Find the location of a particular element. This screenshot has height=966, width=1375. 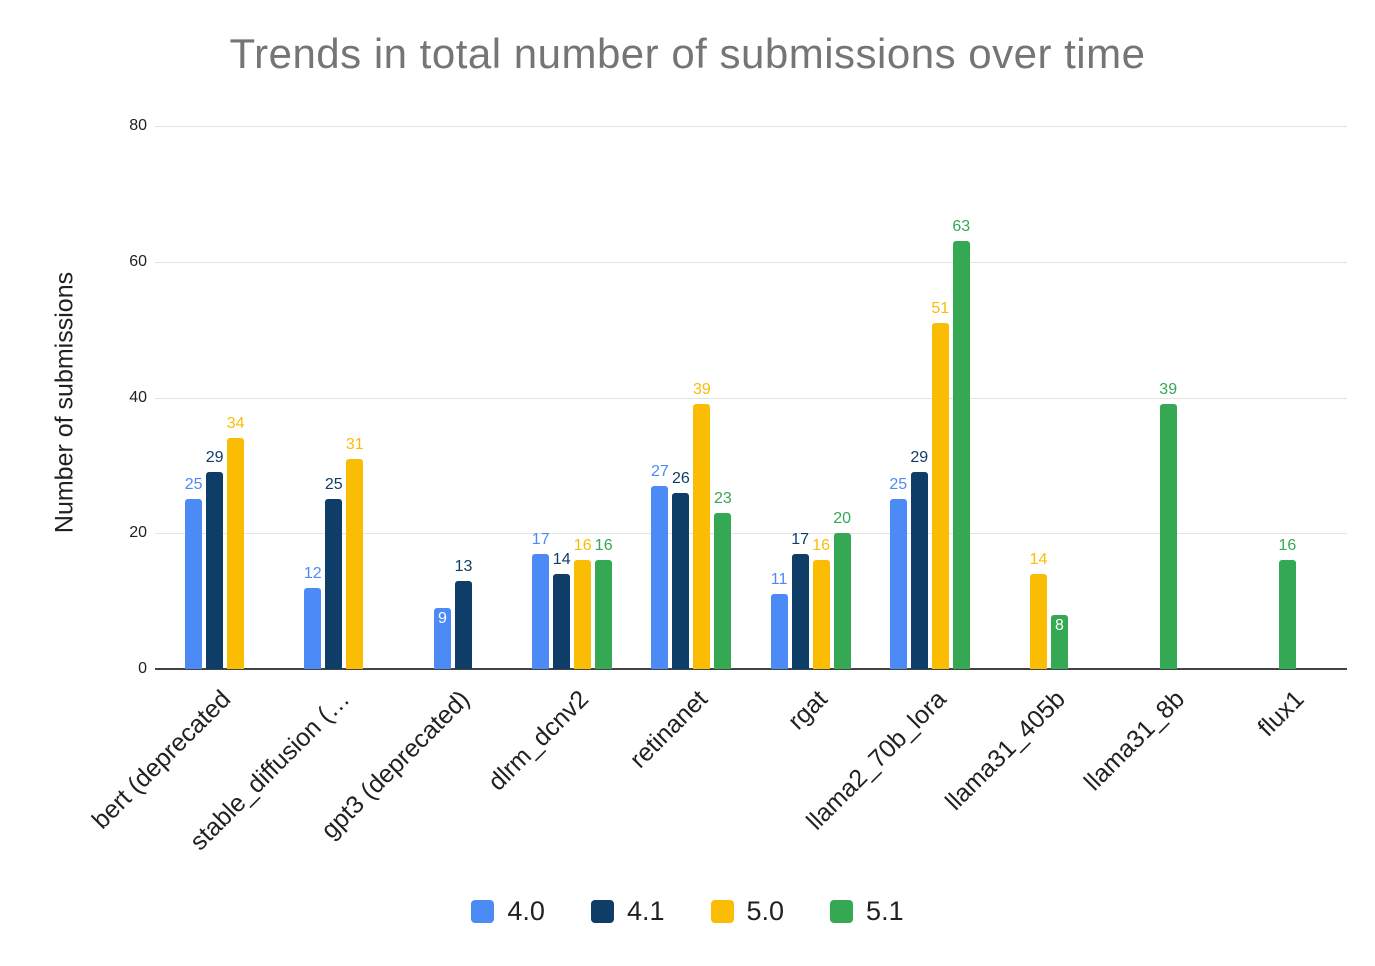

bar-value-label: 12 is located at coordinates (312, 573).